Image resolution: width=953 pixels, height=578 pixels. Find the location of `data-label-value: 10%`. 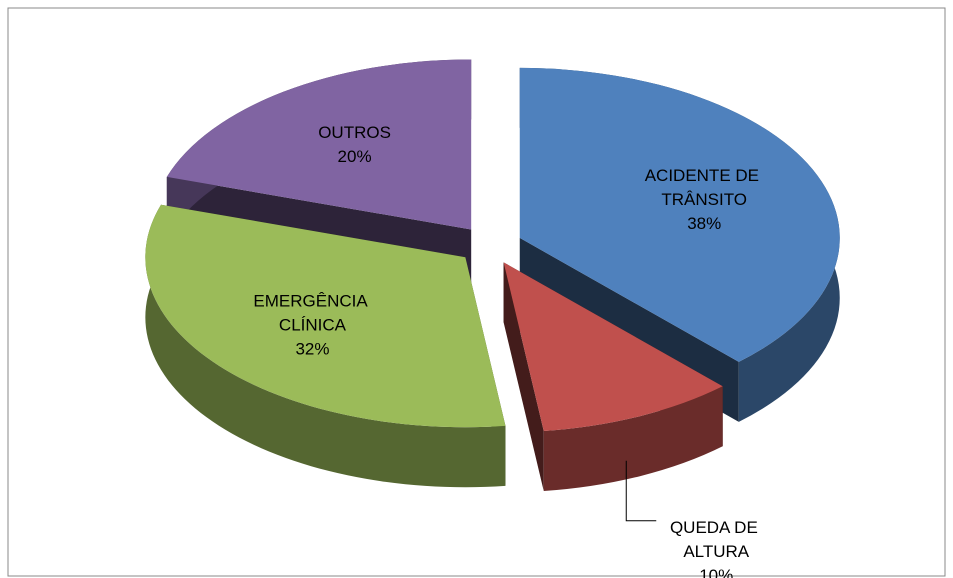

data-label-value: 10% is located at coordinates (716, 572).